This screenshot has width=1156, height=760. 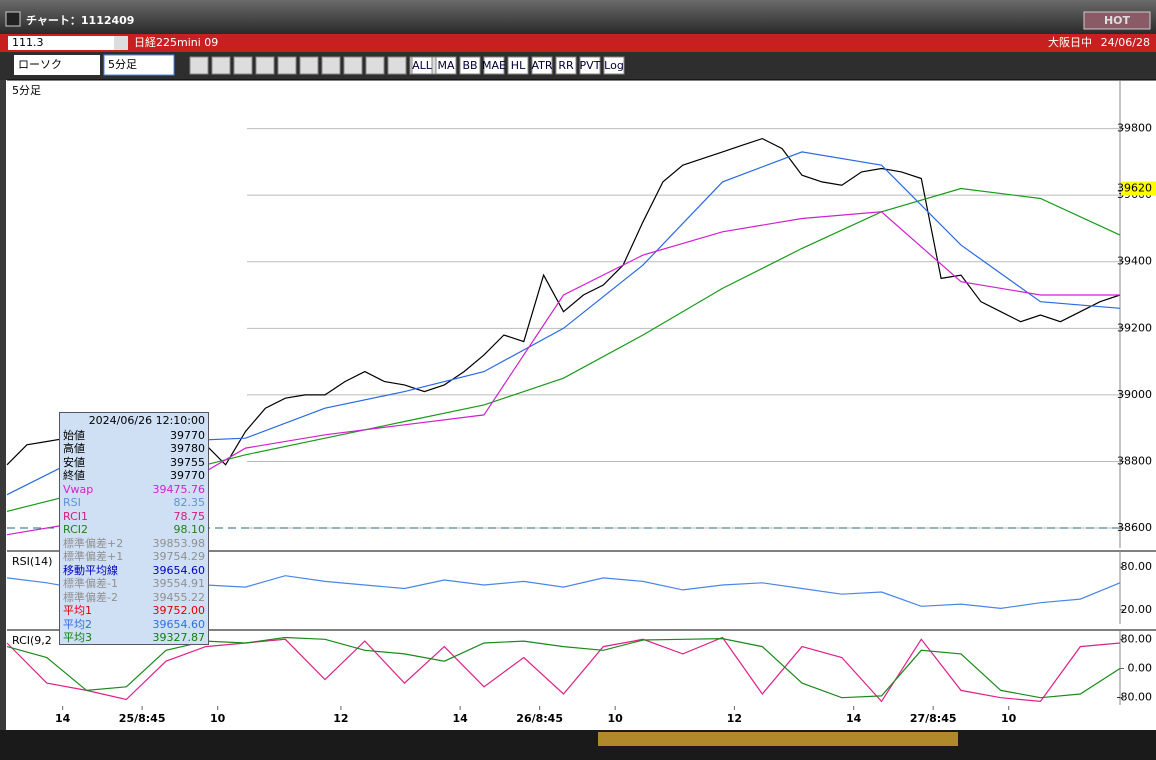 What do you see at coordinates (176, 42) in the screenshot?
I see `instrument: 日経225mini 09` at bounding box center [176, 42].